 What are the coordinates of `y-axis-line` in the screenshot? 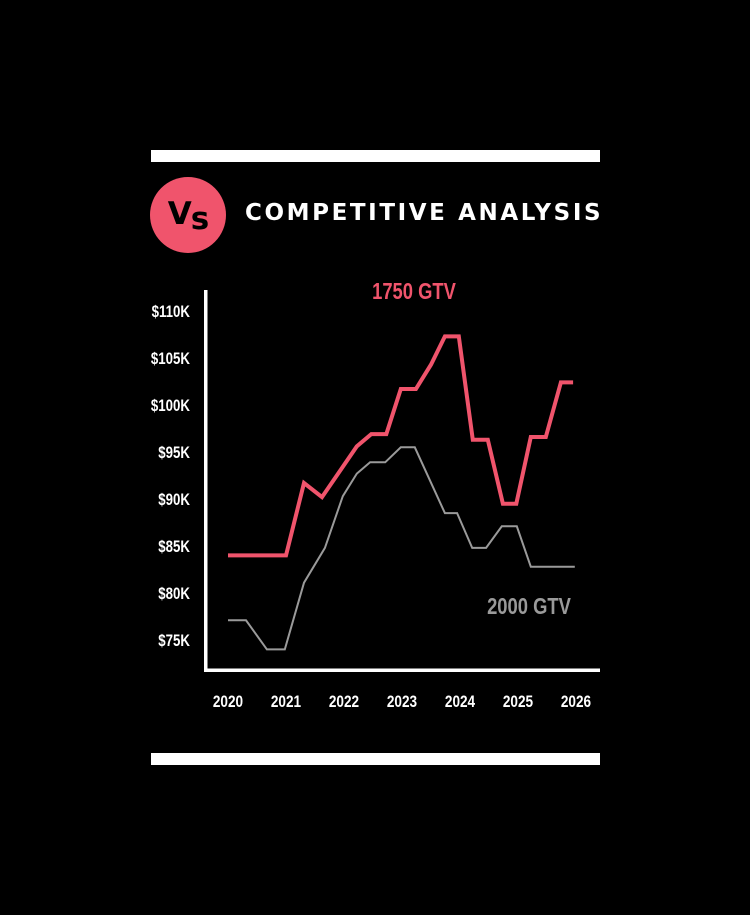 It's located at (206, 481).